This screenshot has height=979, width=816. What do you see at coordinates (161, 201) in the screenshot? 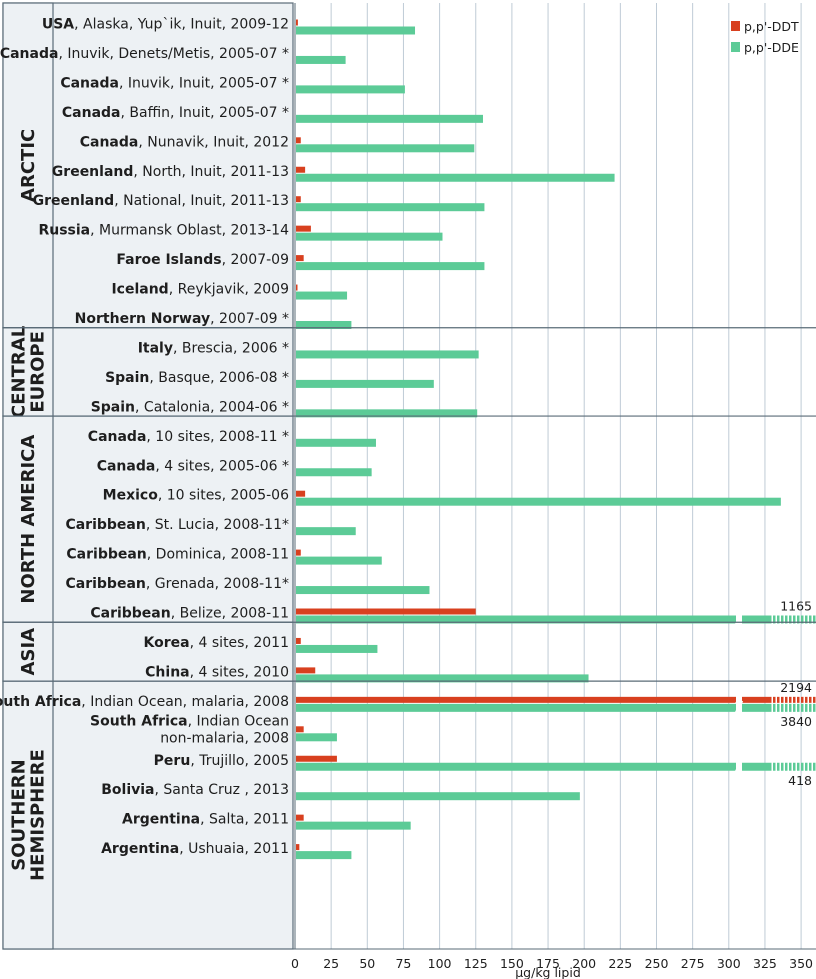
I see `row-label: Greenland, National, Inuit, 2011-13` at bounding box center [161, 201].